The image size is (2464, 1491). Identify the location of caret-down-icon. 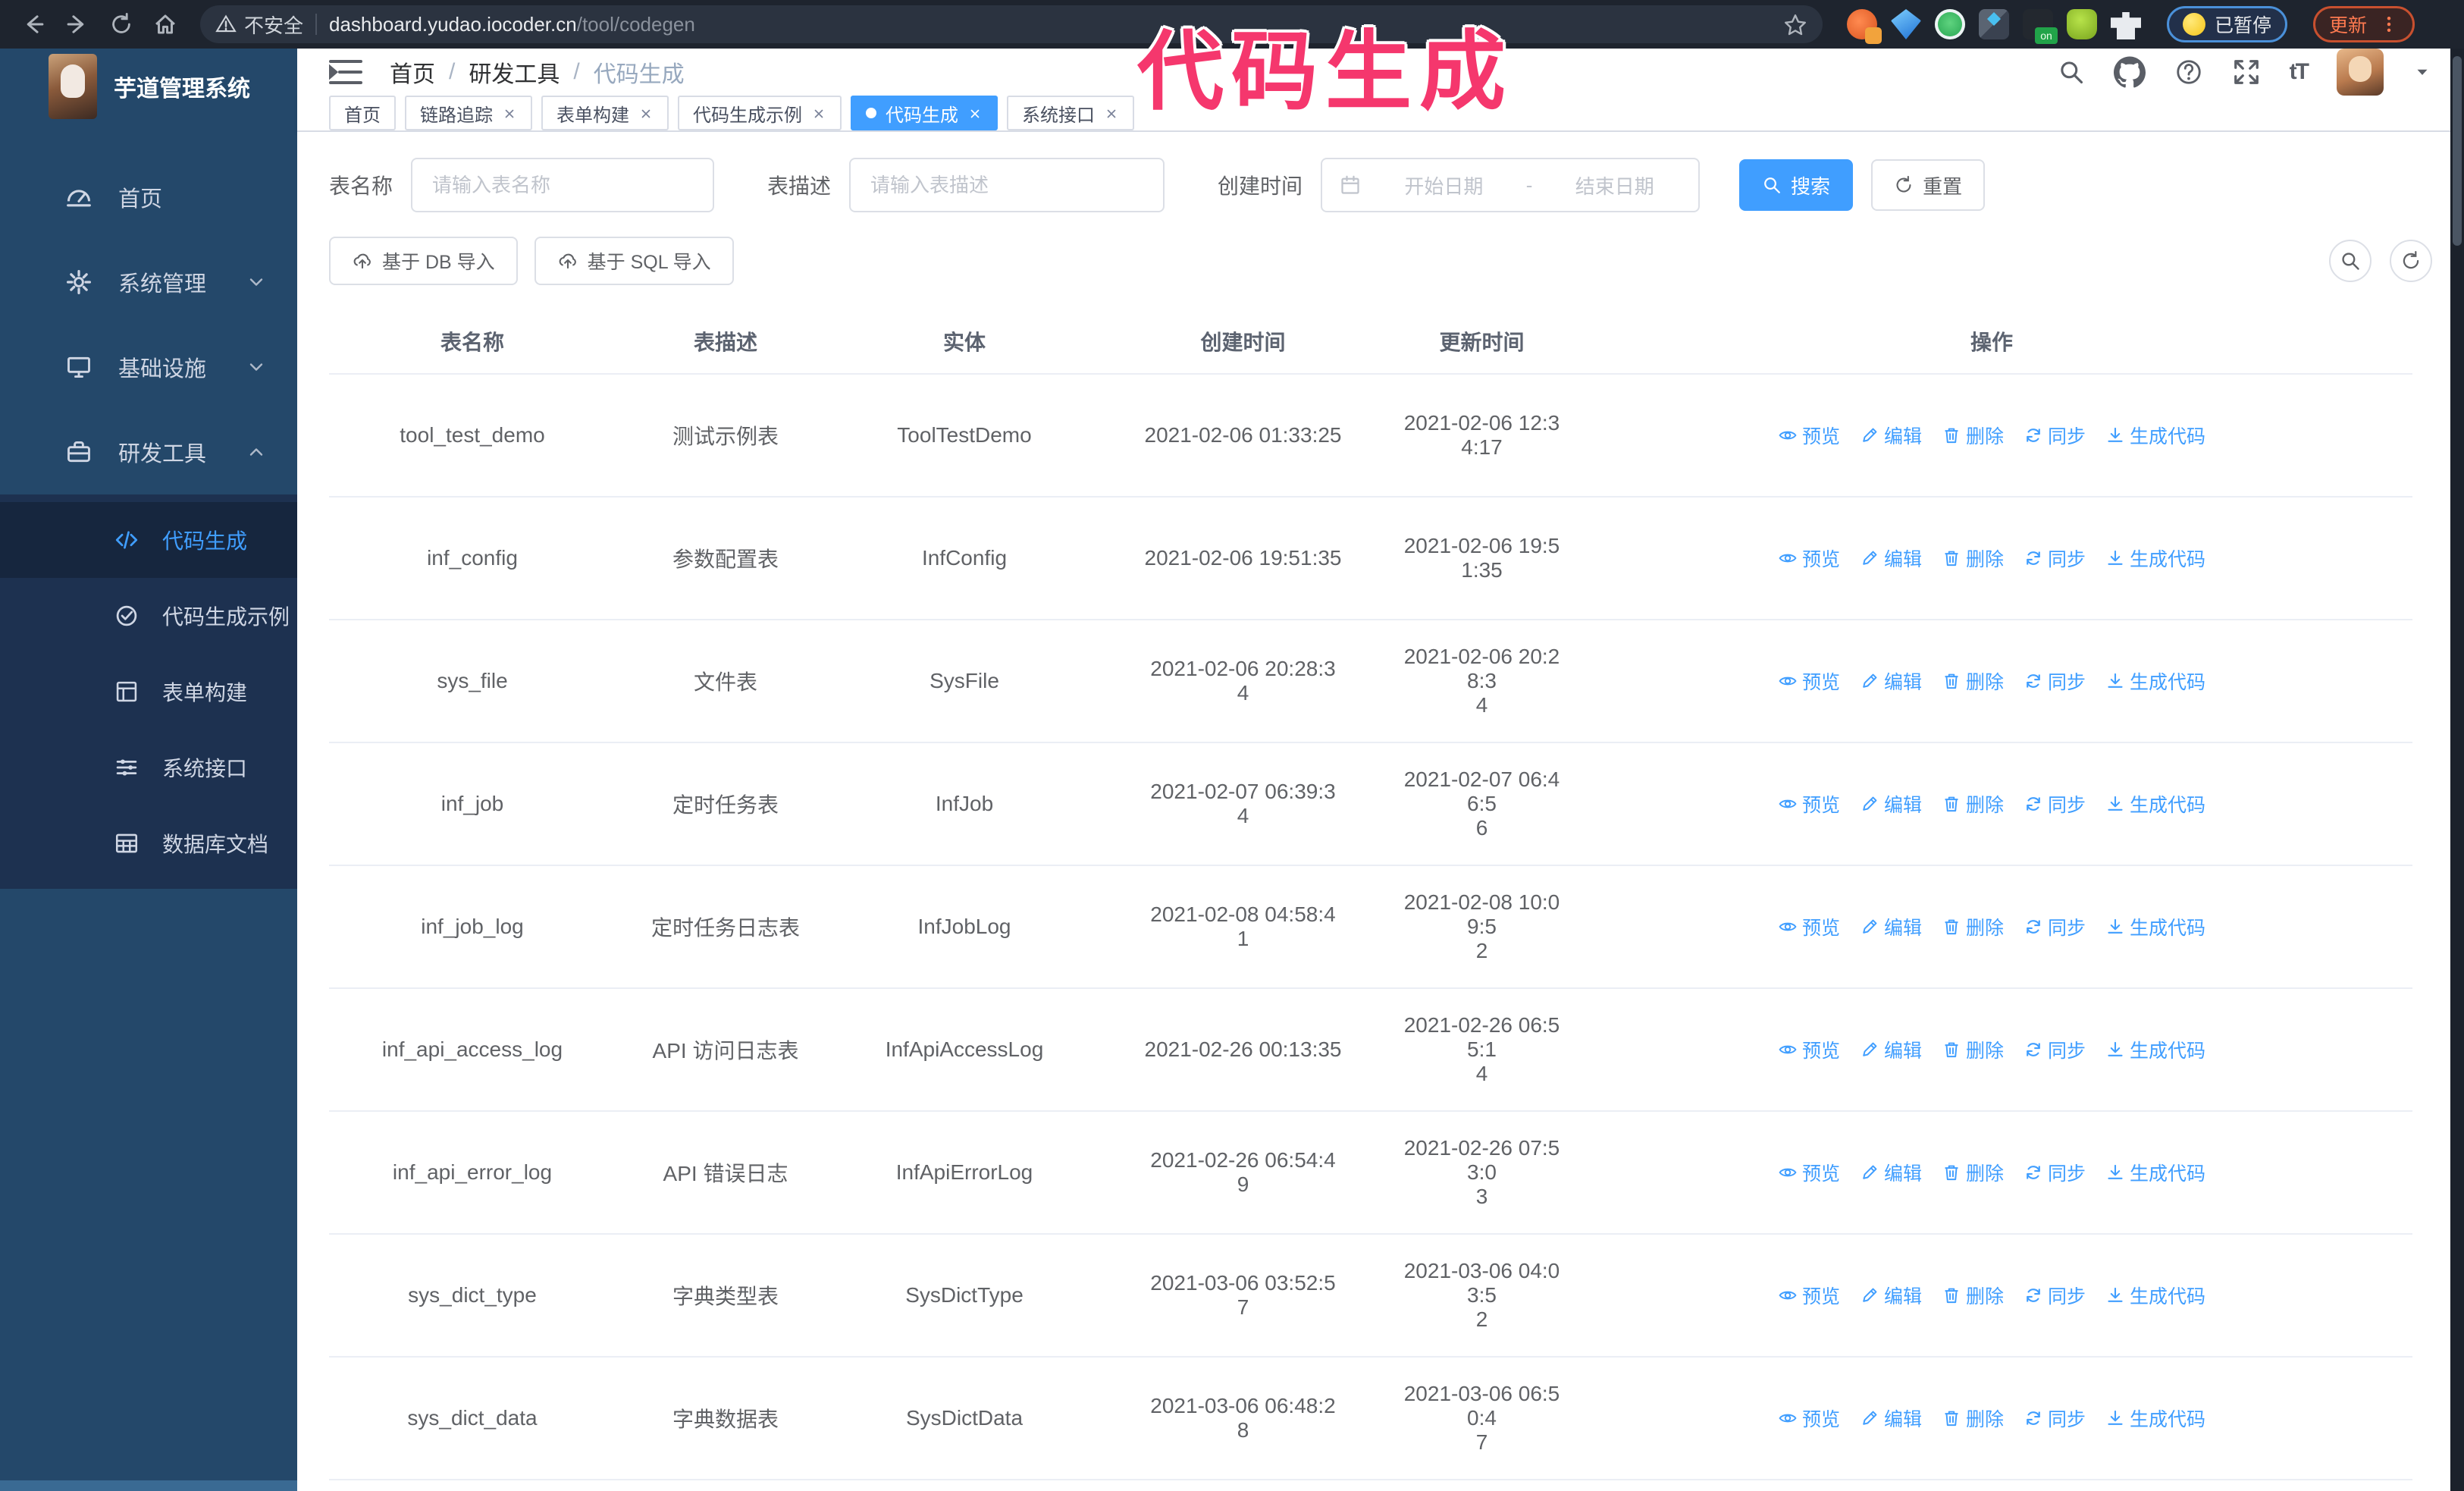
(2422, 72).